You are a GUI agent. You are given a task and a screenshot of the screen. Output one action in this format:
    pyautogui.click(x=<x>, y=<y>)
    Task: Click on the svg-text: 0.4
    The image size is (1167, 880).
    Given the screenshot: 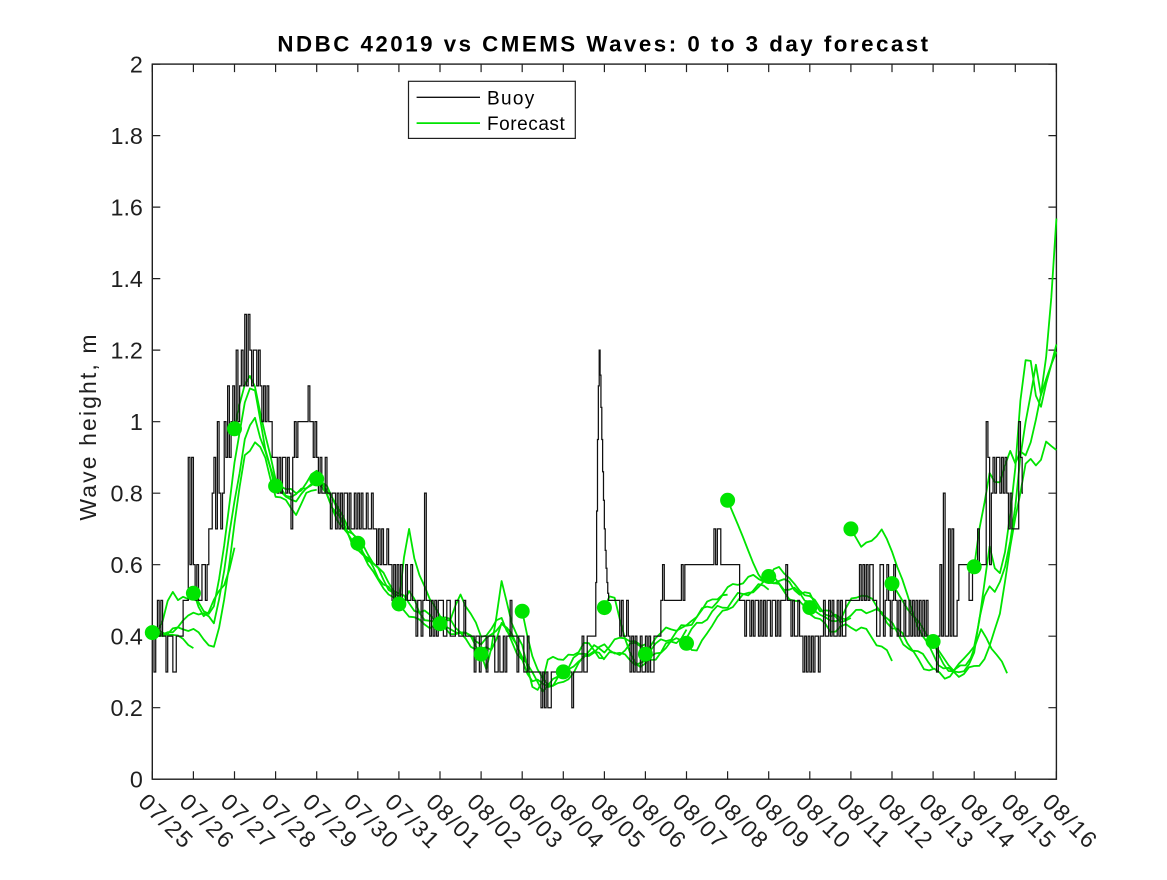 What is the action you would take?
    pyautogui.click(x=127, y=637)
    